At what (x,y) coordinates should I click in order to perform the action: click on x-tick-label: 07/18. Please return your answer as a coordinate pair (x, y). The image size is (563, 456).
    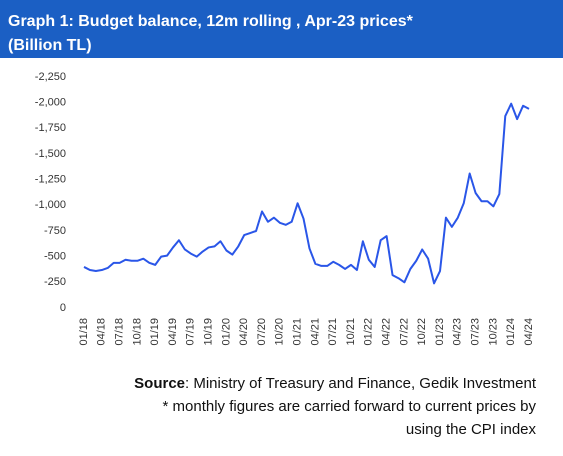
    Looking at the image, I should click on (120, 332).